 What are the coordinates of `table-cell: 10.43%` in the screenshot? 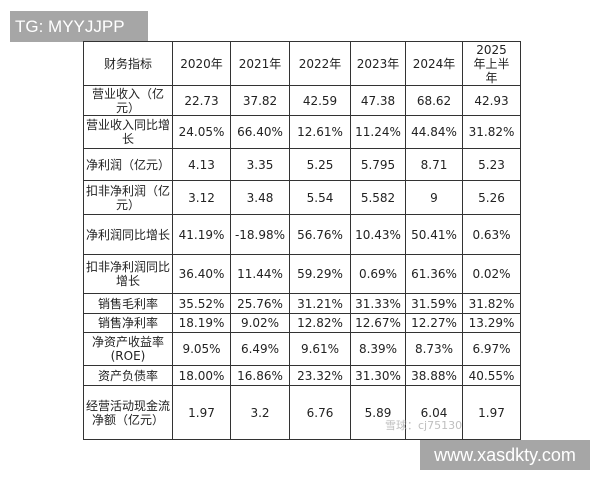 It's located at (378, 234).